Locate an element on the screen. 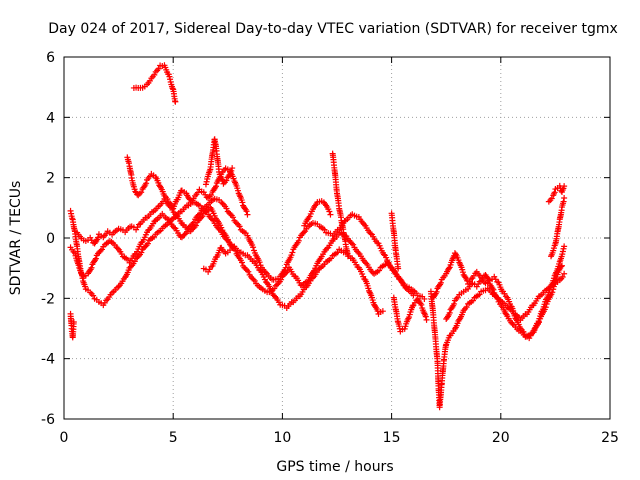  series-P is located at coordinates (558, 227).